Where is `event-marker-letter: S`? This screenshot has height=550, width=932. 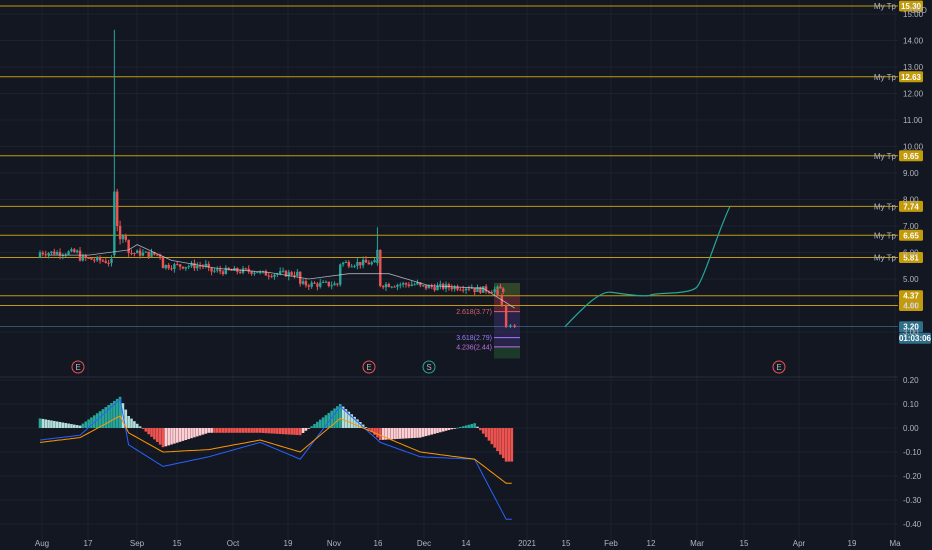 event-marker-letter: S is located at coordinates (428, 367).